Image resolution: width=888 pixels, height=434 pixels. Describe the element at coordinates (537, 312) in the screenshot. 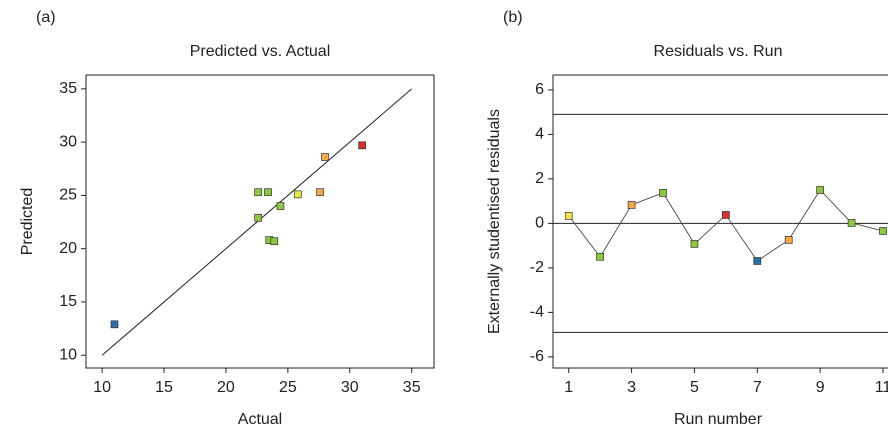

I see `y-tick-label: -4` at that location.